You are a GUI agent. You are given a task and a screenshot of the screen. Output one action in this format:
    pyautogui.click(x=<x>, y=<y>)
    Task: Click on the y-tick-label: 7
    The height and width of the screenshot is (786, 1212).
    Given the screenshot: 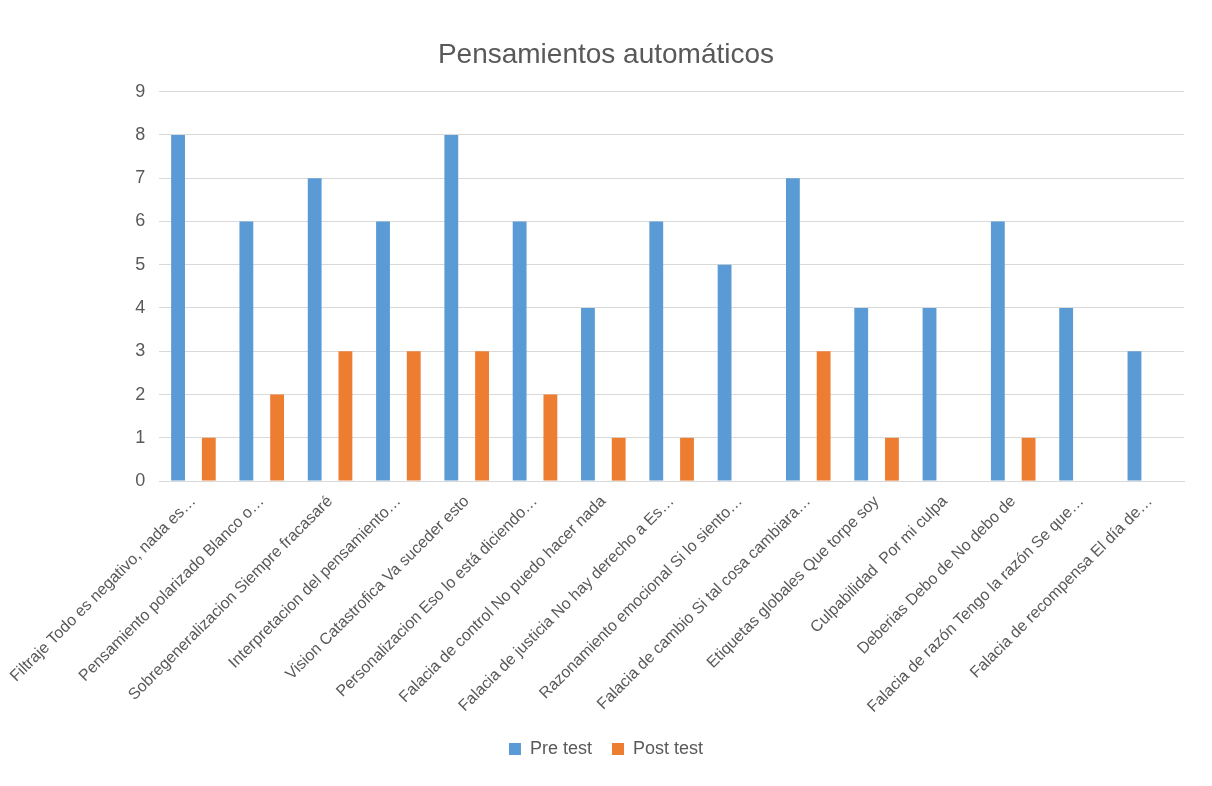 What is the action you would take?
    pyautogui.click(x=140, y=177)
    